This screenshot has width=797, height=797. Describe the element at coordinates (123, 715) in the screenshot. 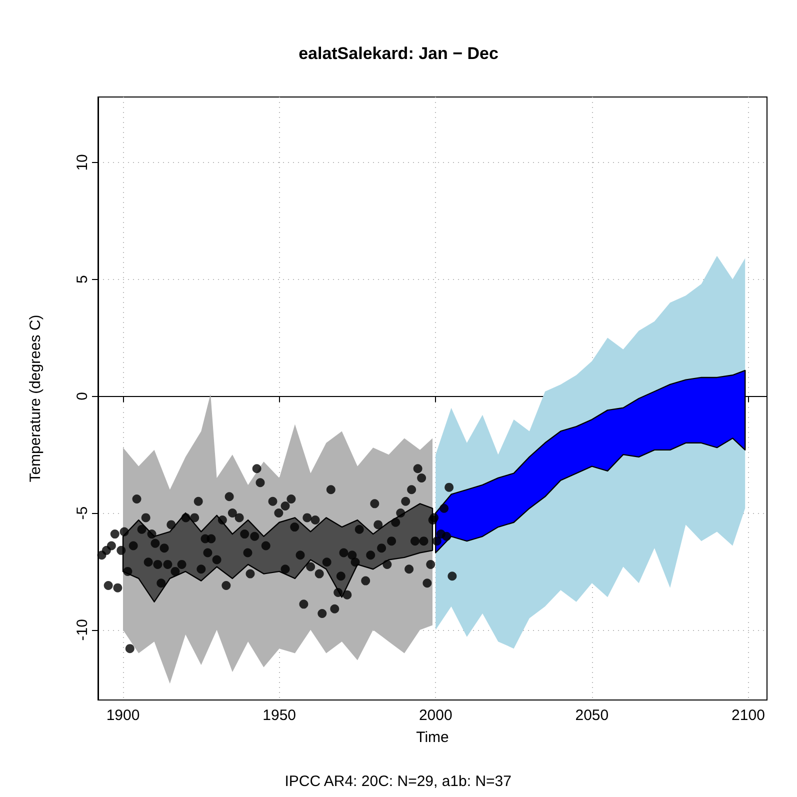

I see `x-tick-label: 1900` at that location.